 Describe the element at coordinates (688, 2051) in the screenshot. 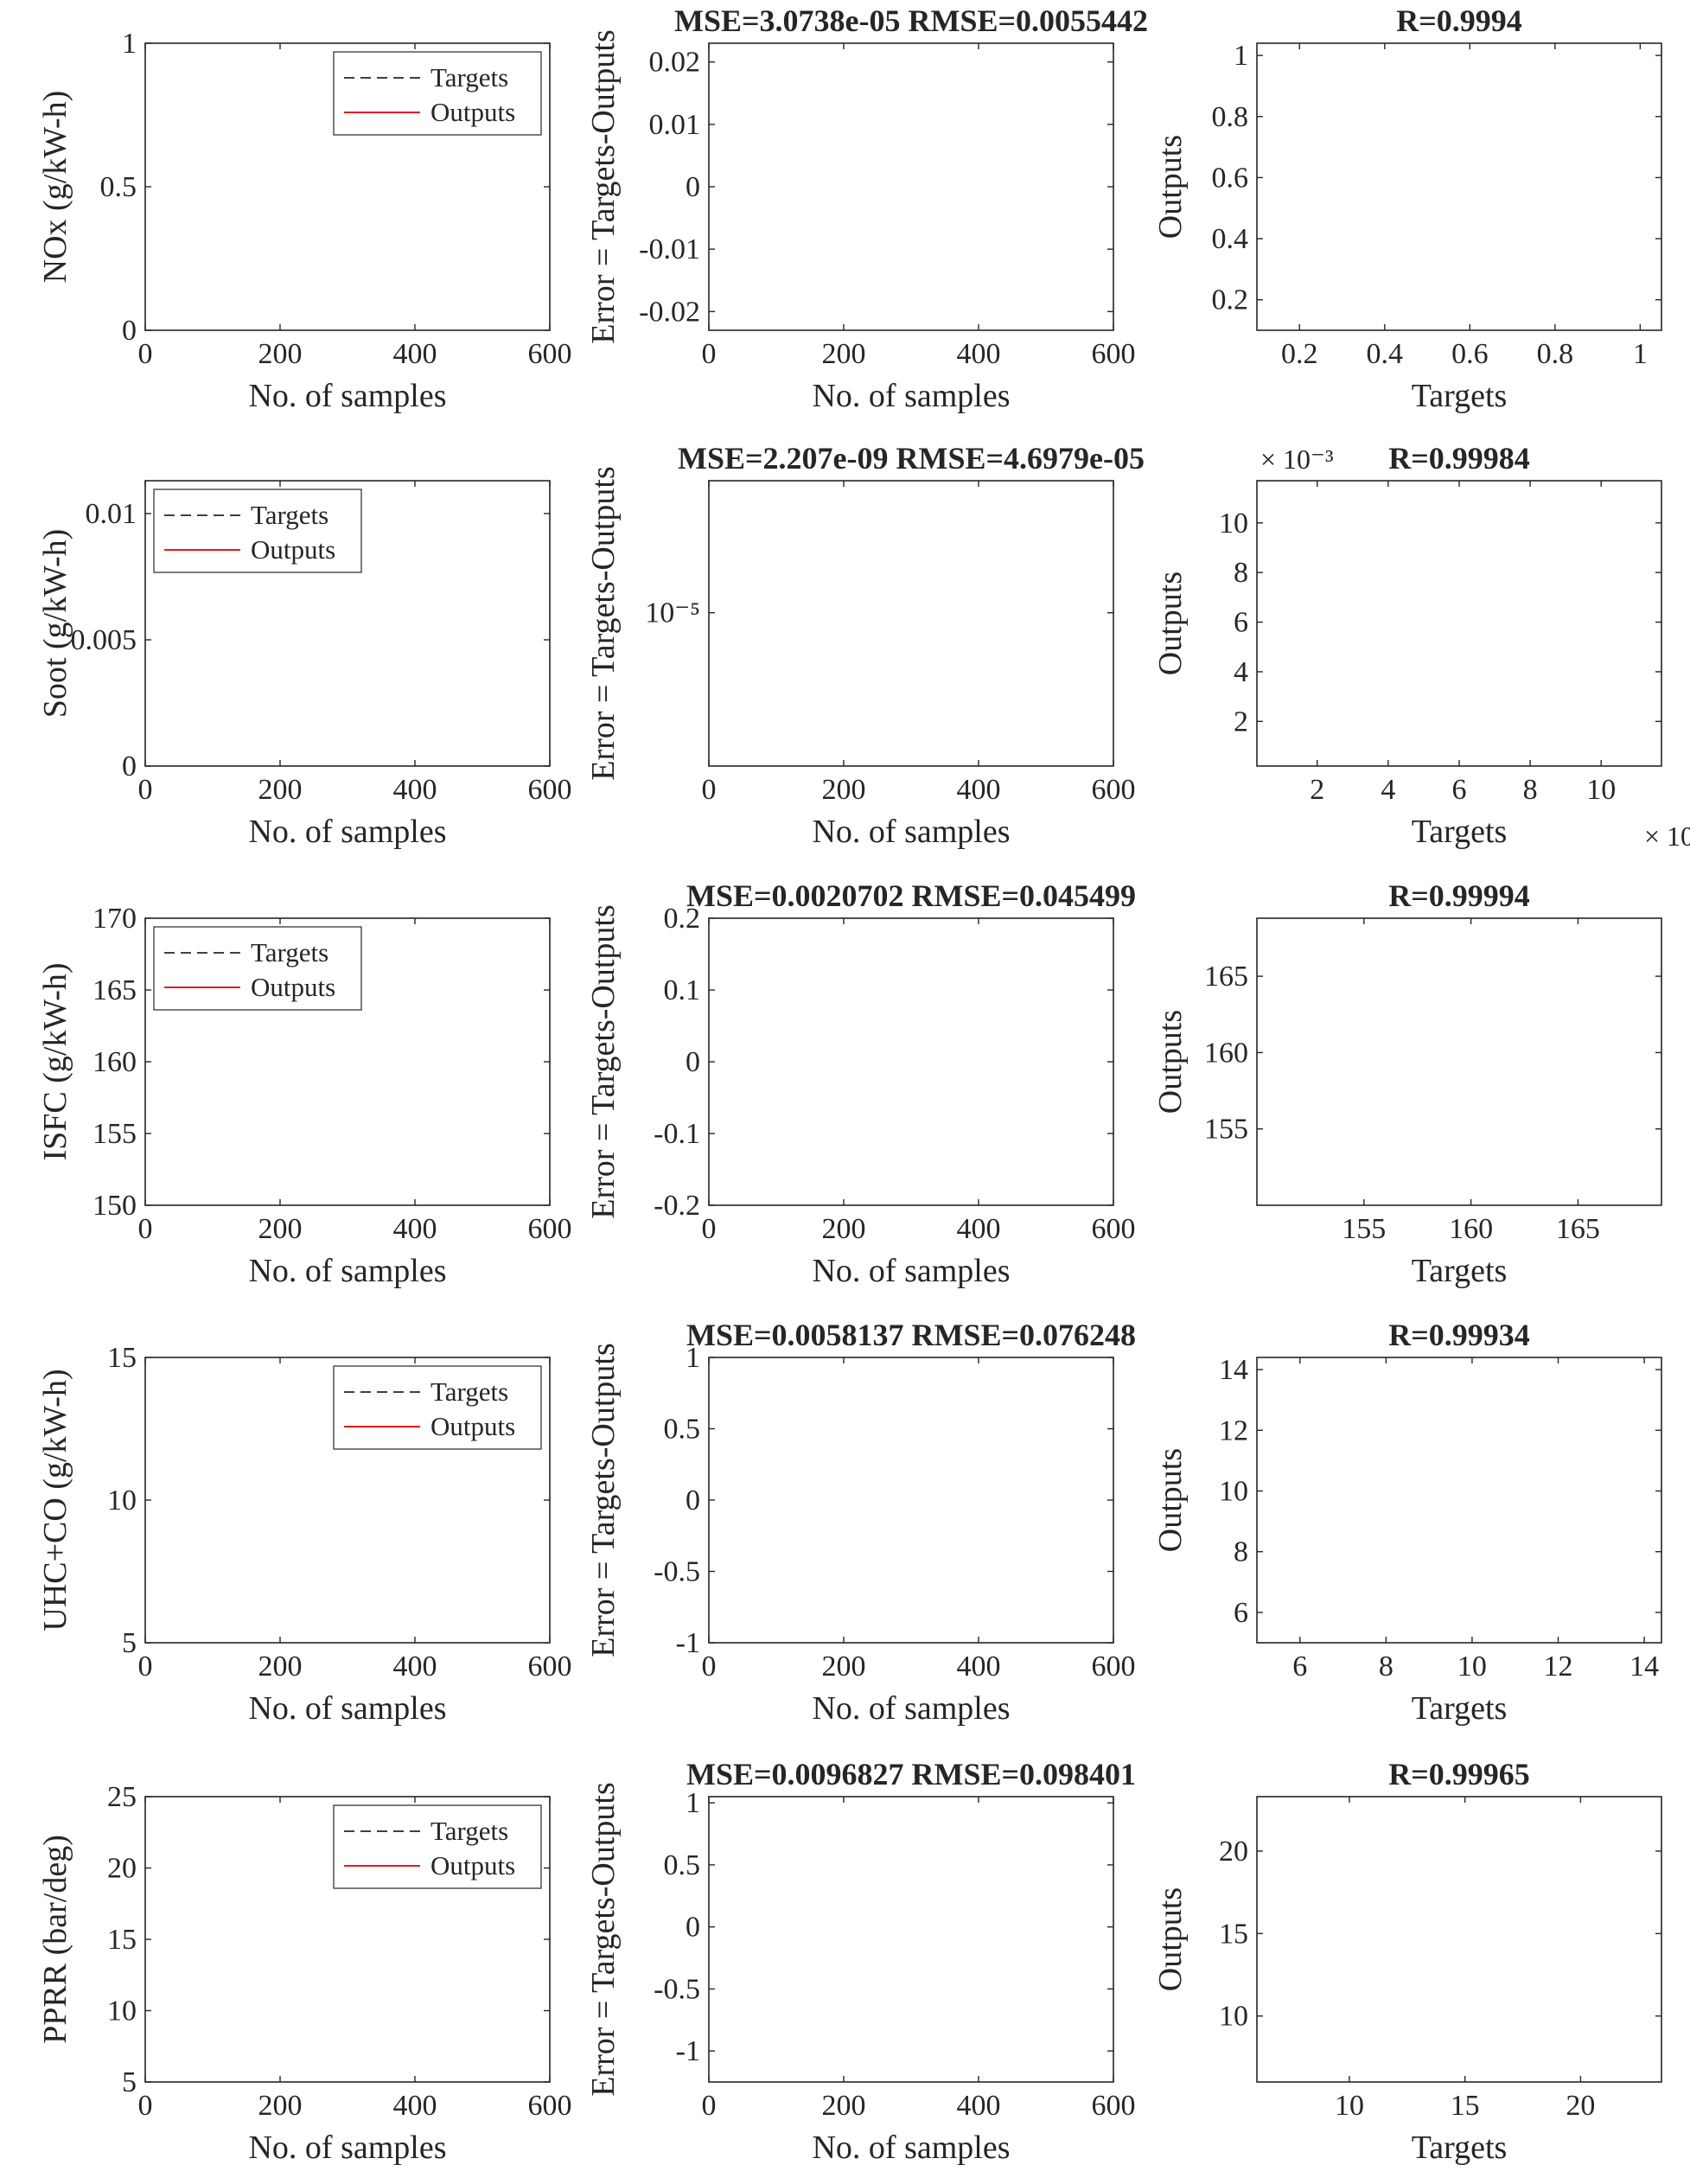

I see `y-tick-label: -1` at that location.